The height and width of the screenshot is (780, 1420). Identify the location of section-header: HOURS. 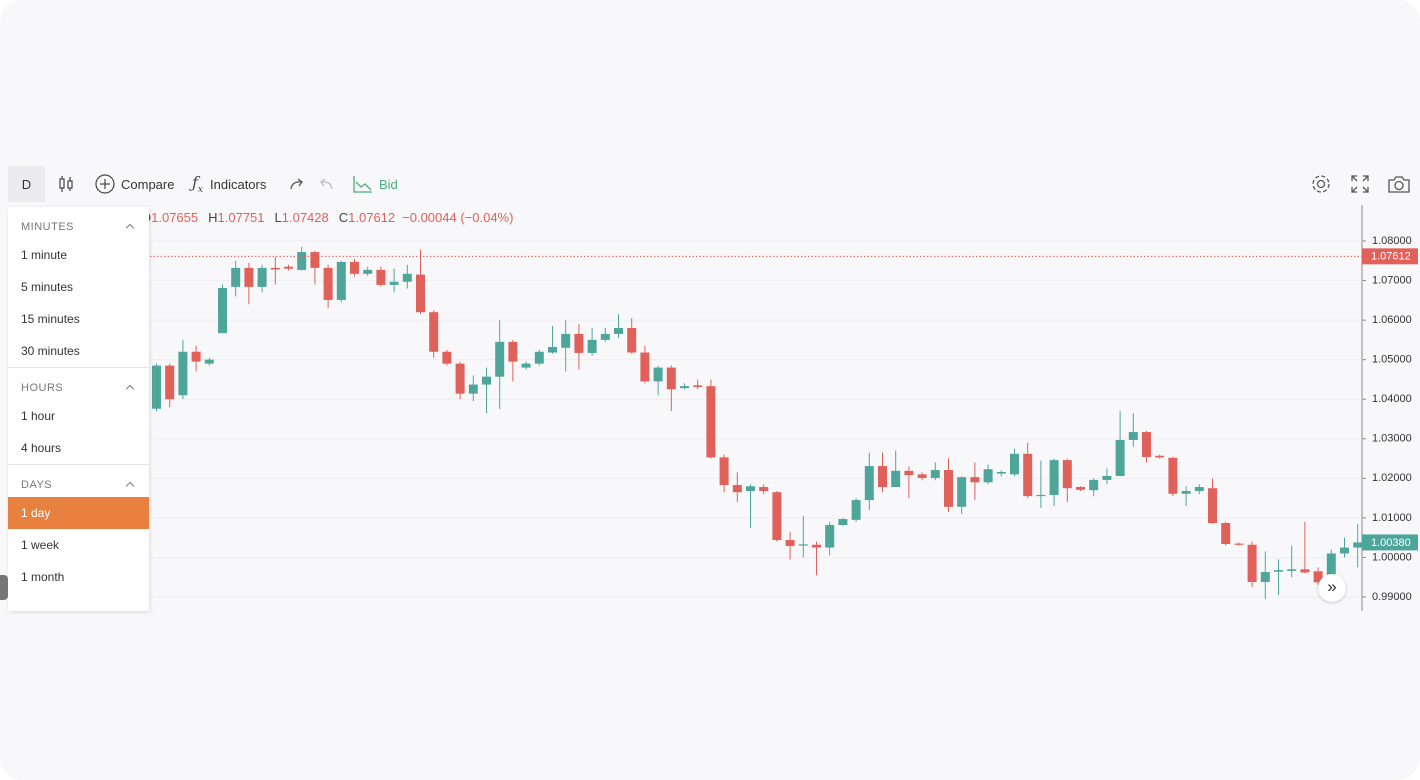
(78, 384).